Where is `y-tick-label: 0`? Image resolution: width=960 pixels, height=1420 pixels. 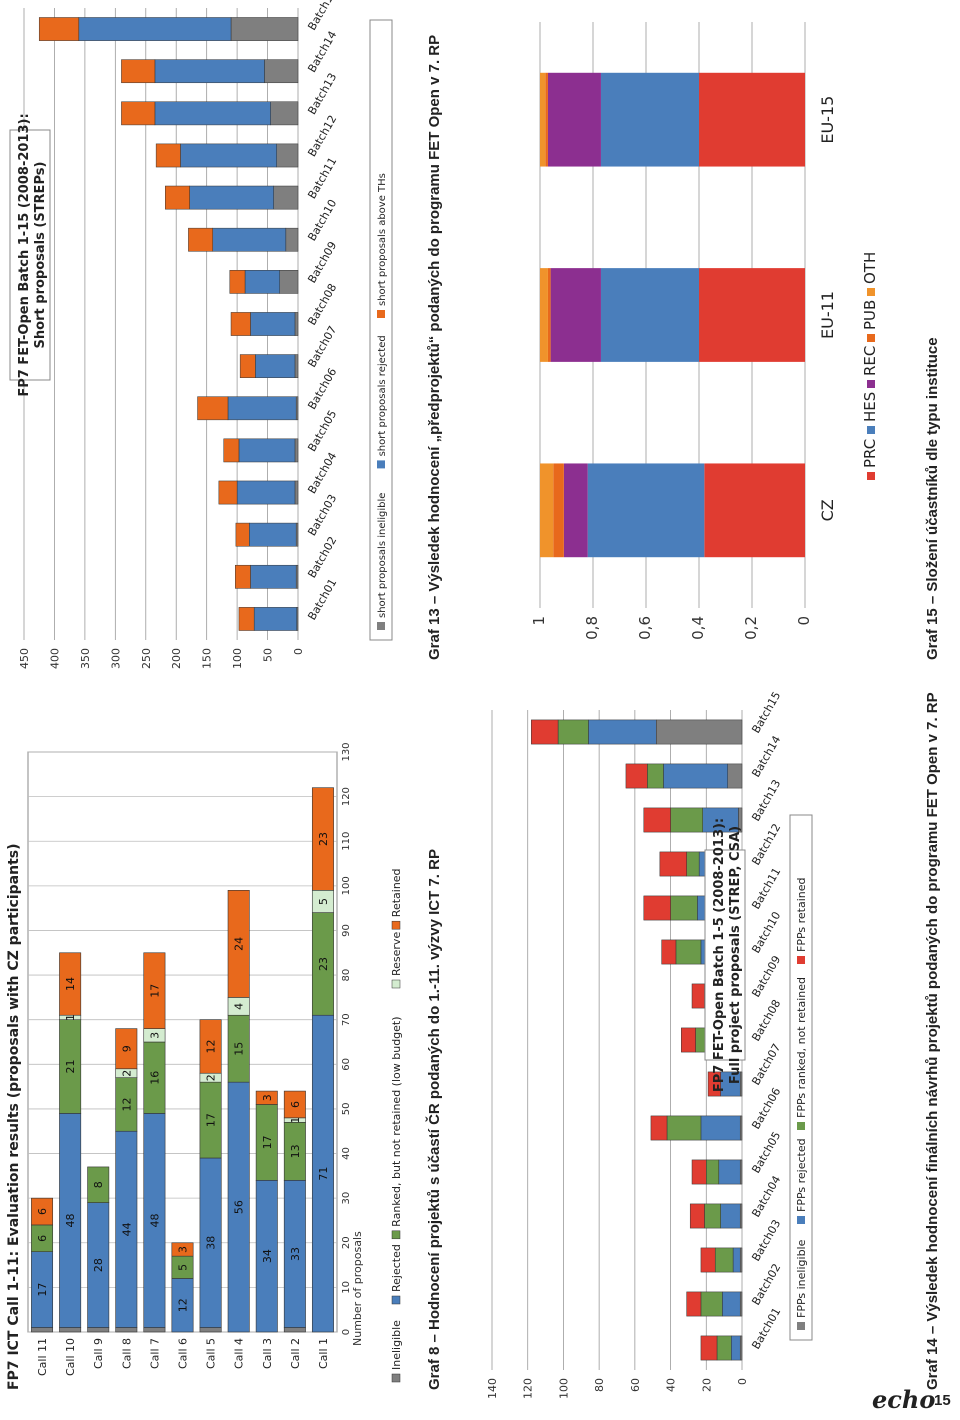
y-tick-label: 0 is located at coordinates (298, 651).